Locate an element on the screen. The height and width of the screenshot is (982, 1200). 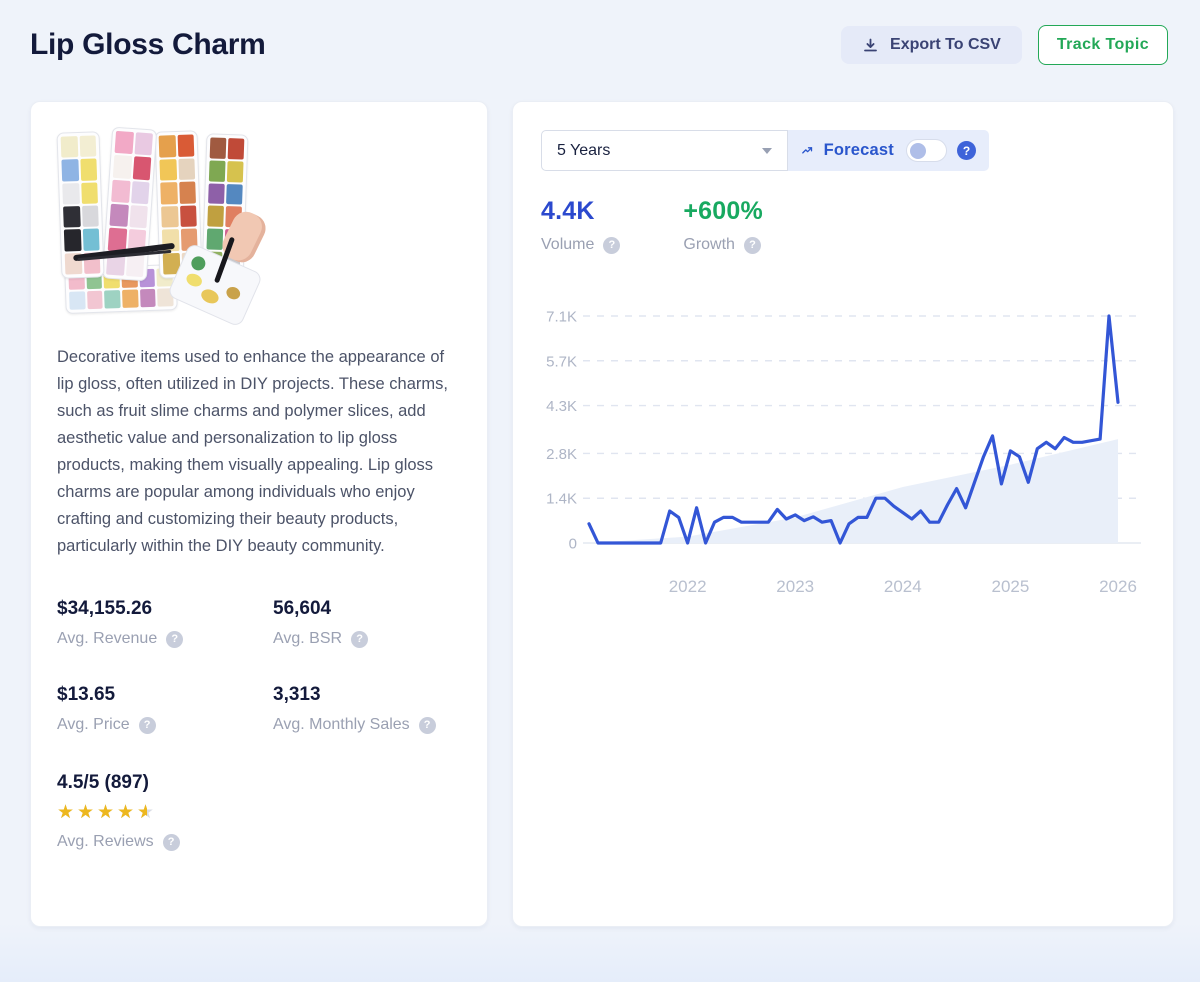
stat-label-row: Avg. Price? is located at coordinates (165, 725).